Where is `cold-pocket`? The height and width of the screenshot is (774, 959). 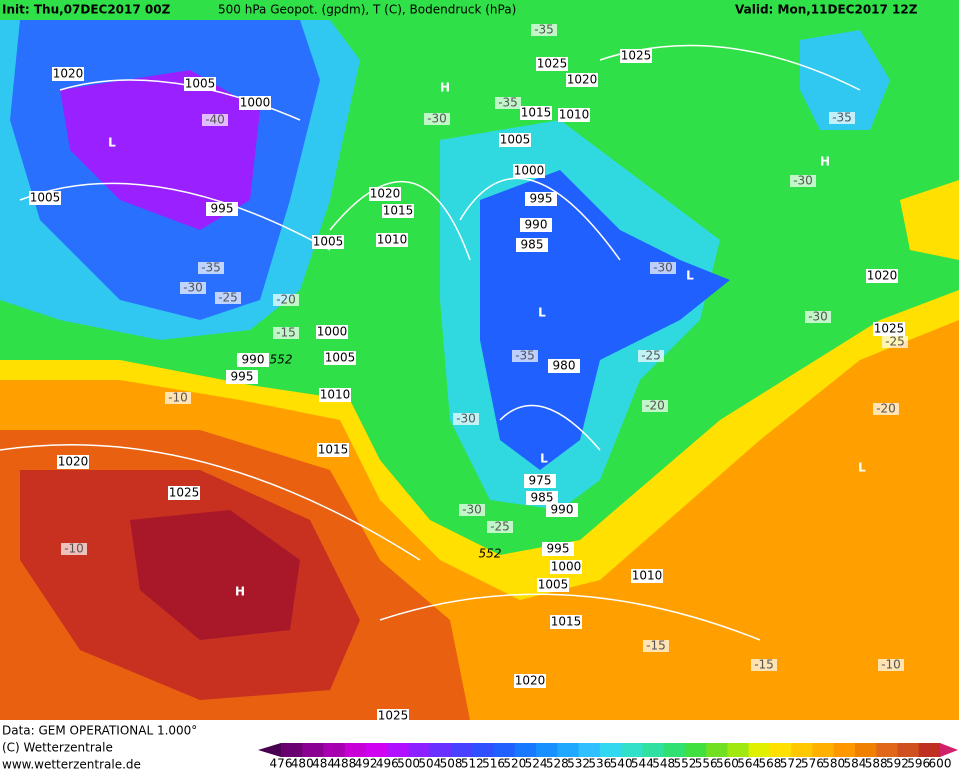
cold-pocket is located at coordinates (845, 80).